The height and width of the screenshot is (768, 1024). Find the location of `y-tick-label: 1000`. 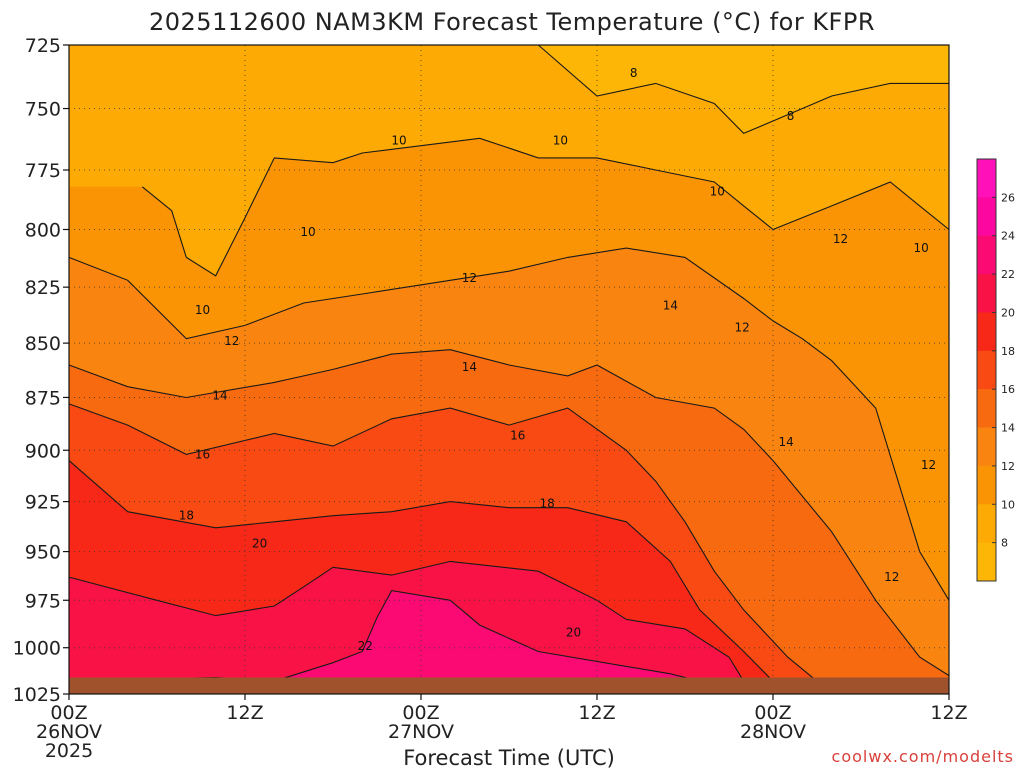

y-tick-label: 1000 is located at coordinates (37, 649).